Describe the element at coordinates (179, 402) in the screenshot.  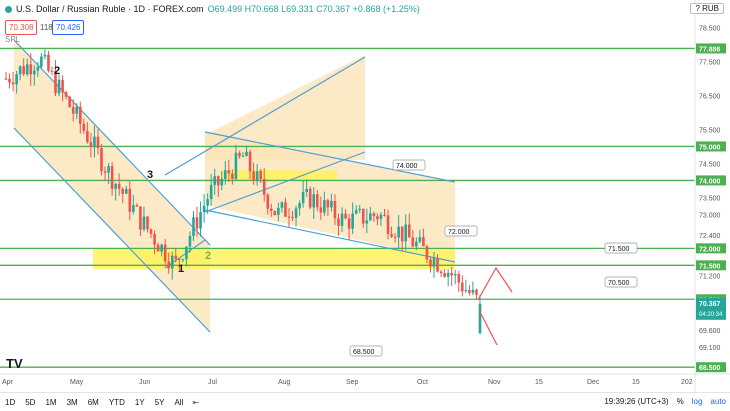
I see `range-all: All` at that location.